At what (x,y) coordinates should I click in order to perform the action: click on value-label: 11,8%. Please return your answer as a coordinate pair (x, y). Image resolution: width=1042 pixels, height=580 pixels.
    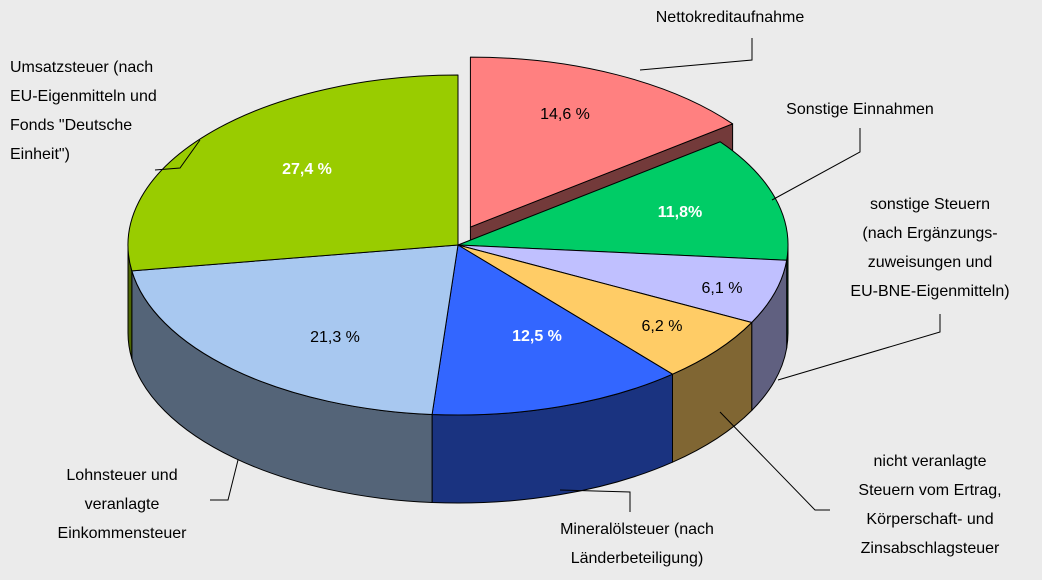
    Looking at the image, I should click on (680, 212).